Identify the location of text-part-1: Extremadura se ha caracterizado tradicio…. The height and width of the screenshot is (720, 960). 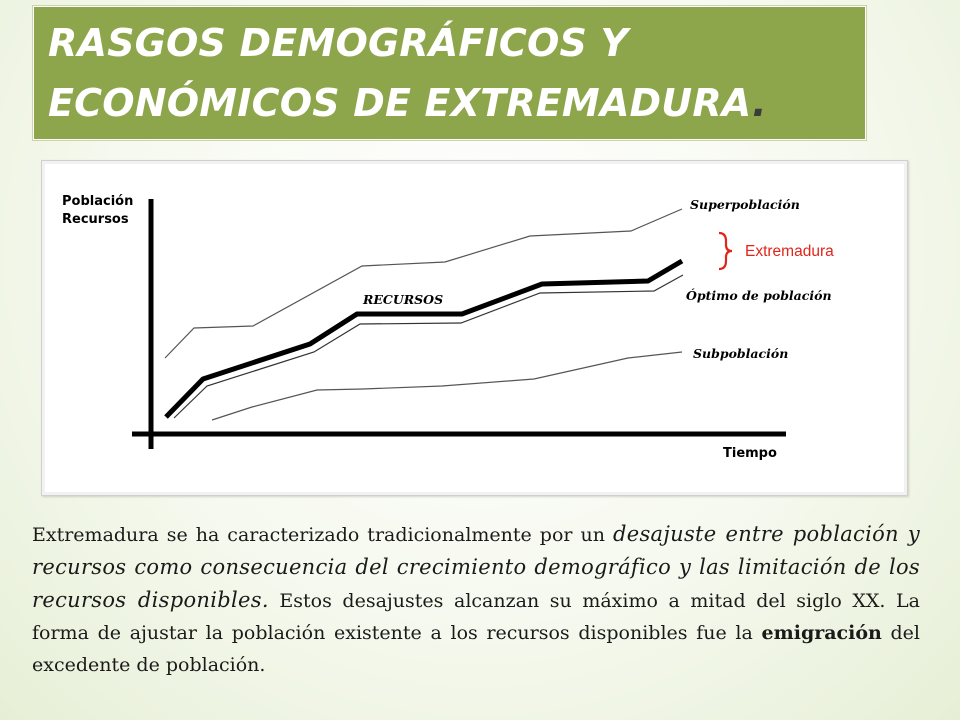
(322, 535).